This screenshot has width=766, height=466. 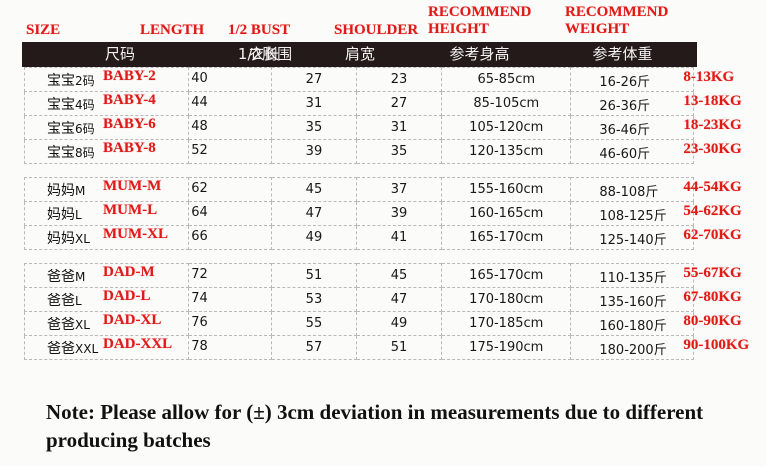 What do you see at coordinates (129, 100) in the screenshot?
I see `size-label-en: BABY-4` at bounding box center [129, 100].